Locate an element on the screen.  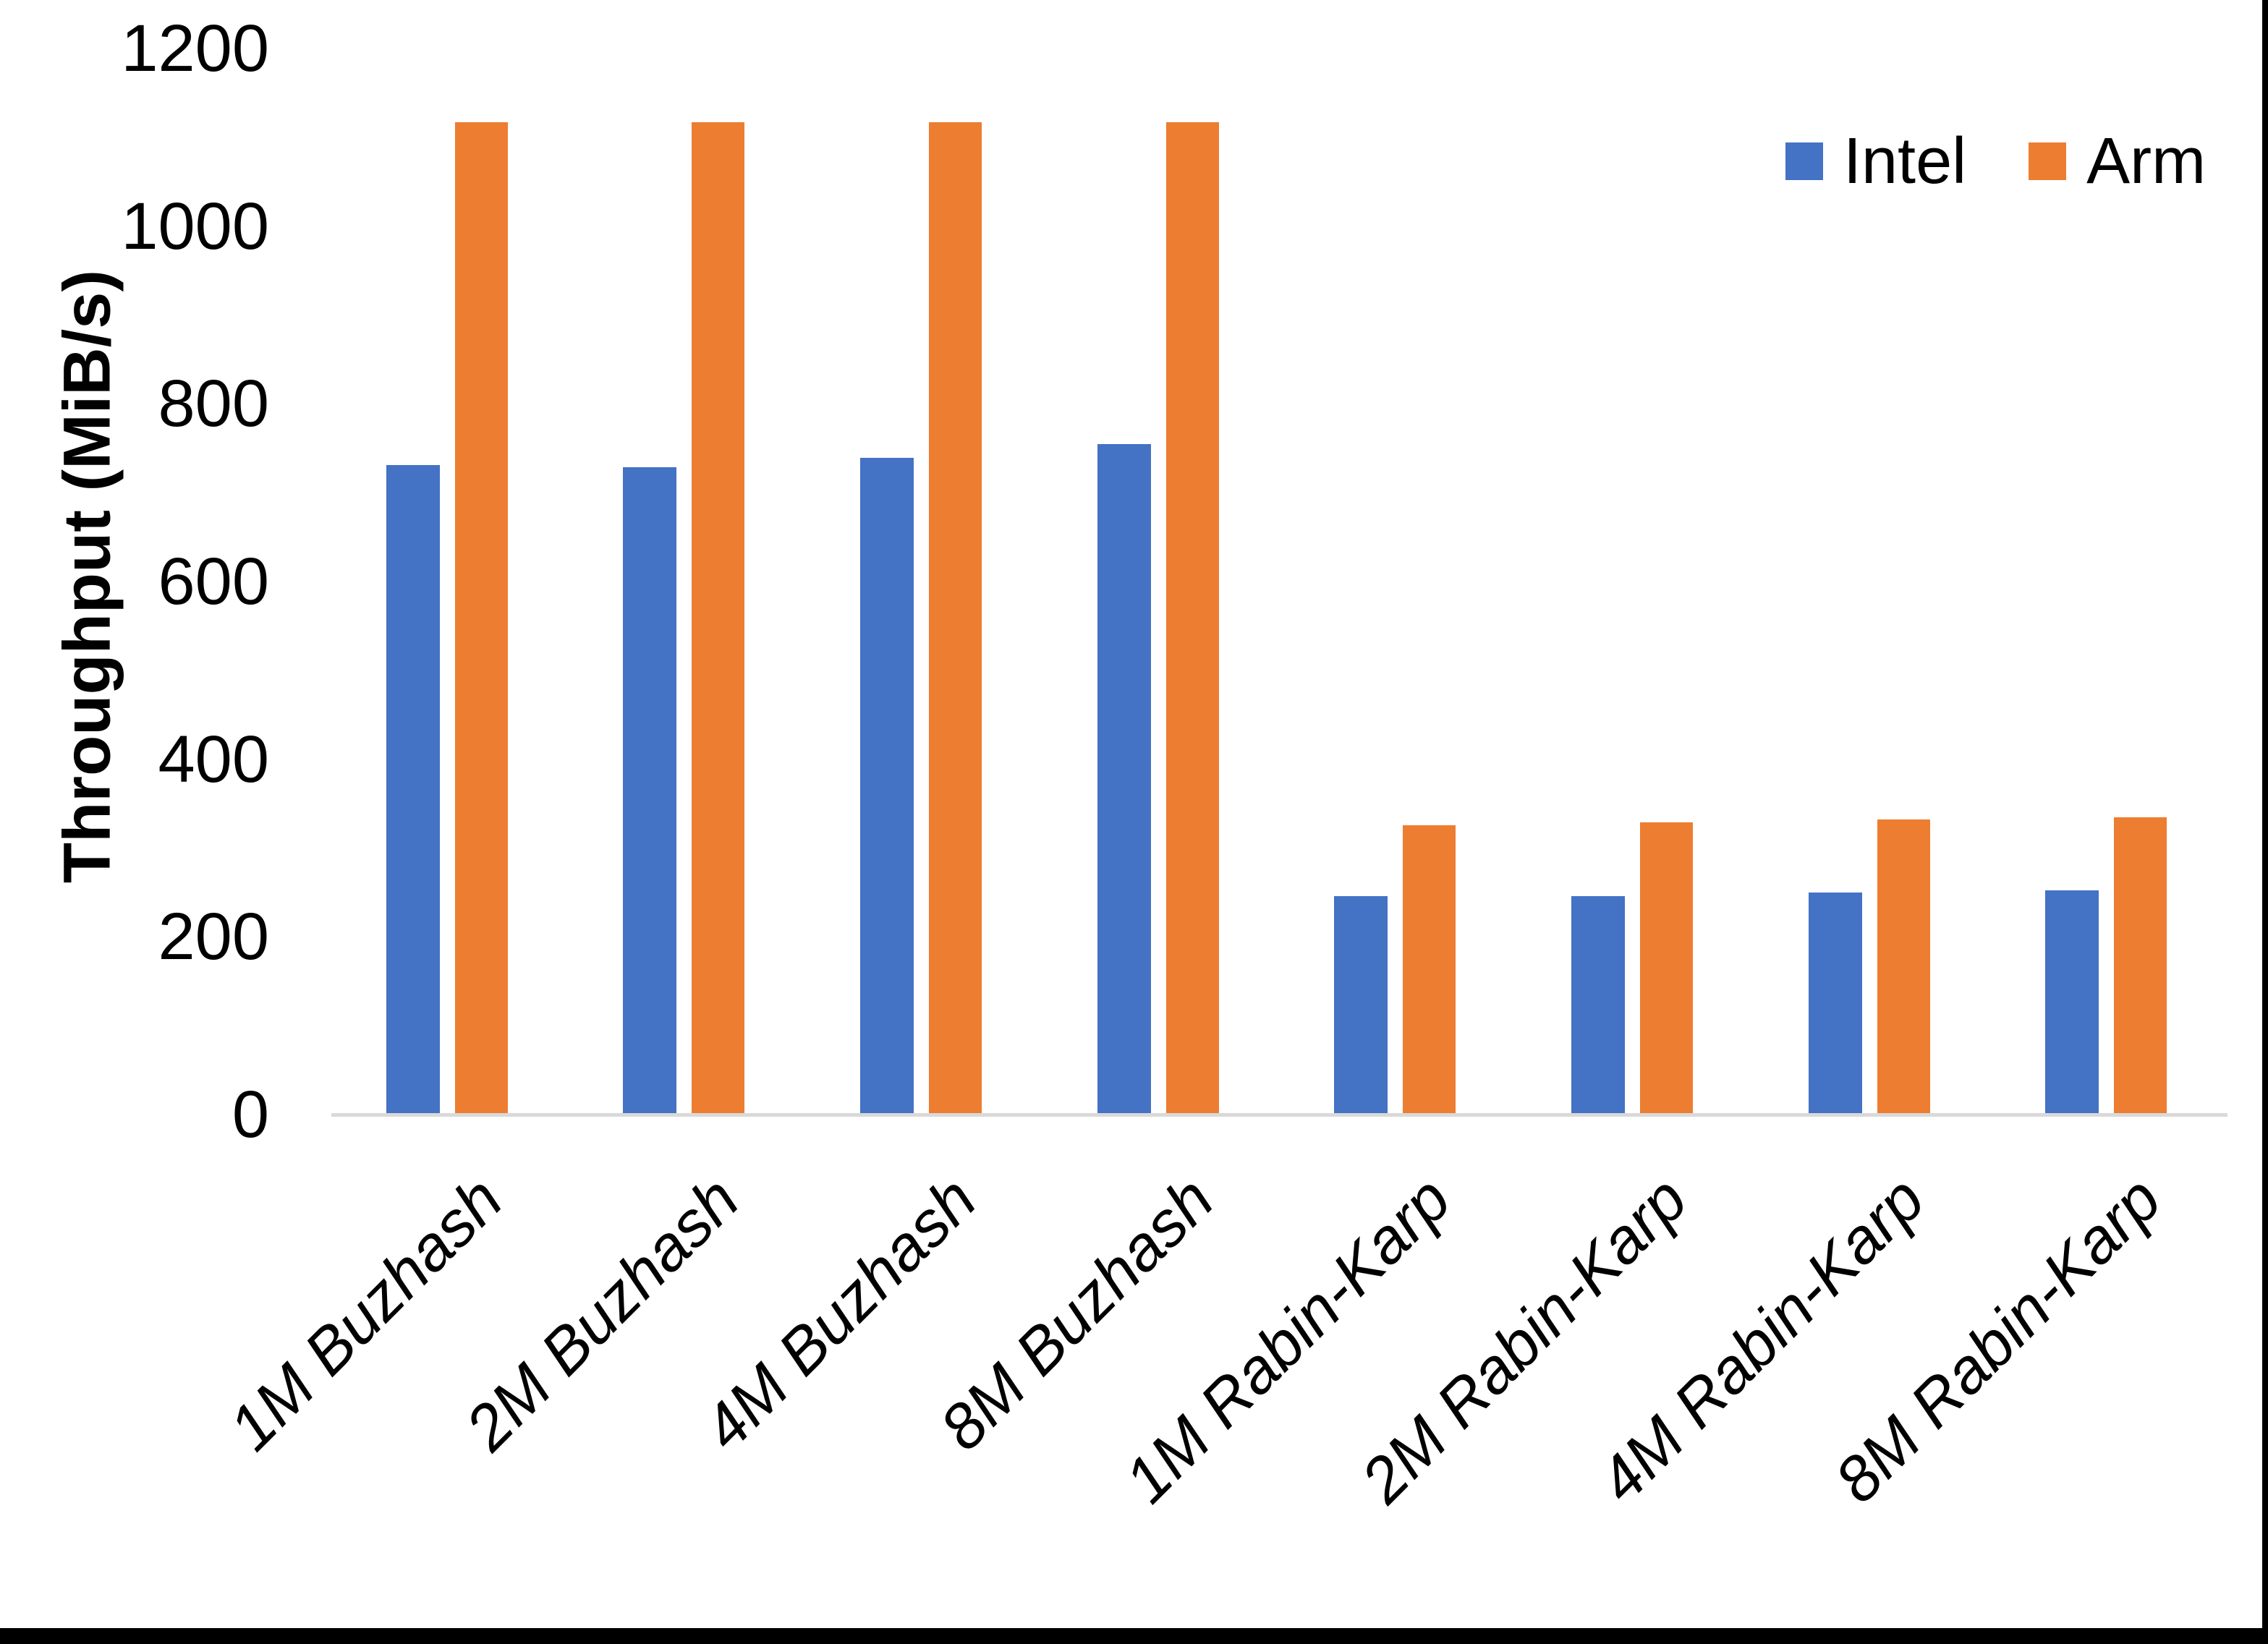
figure-bottom-border is located at coordinates (1134, 1636).